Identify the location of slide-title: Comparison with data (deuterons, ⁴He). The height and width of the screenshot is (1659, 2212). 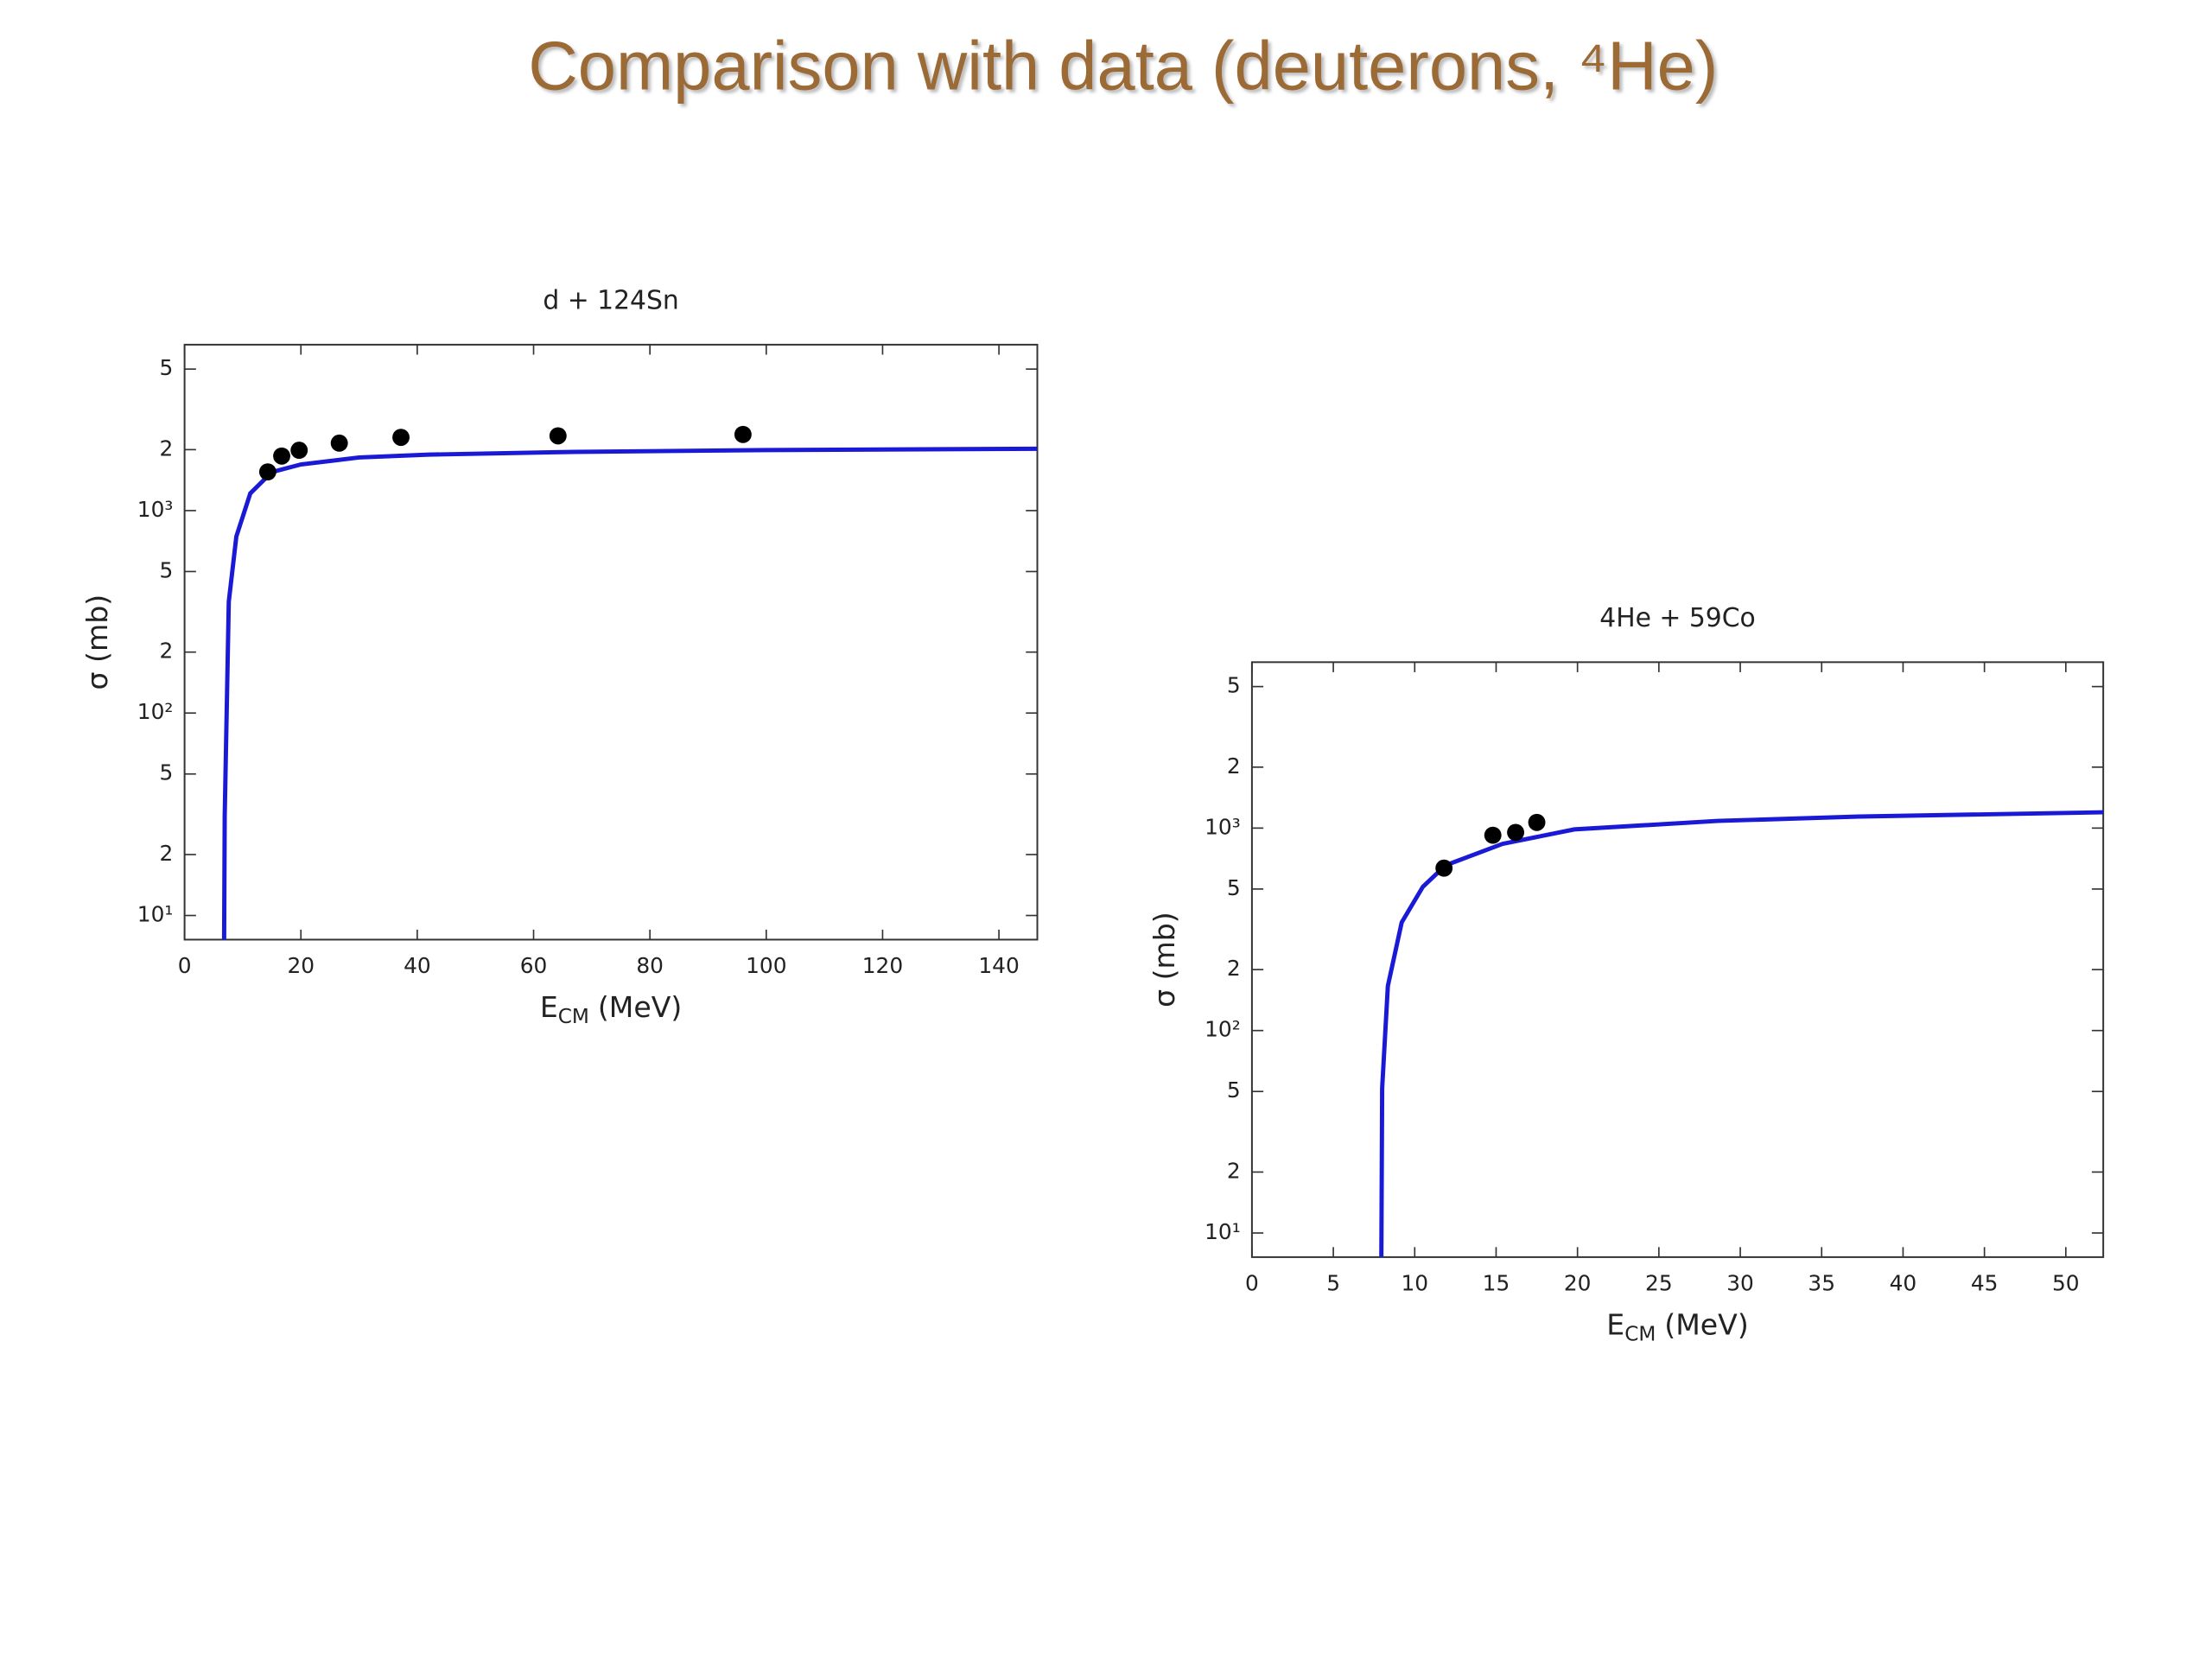
(1123, 66).